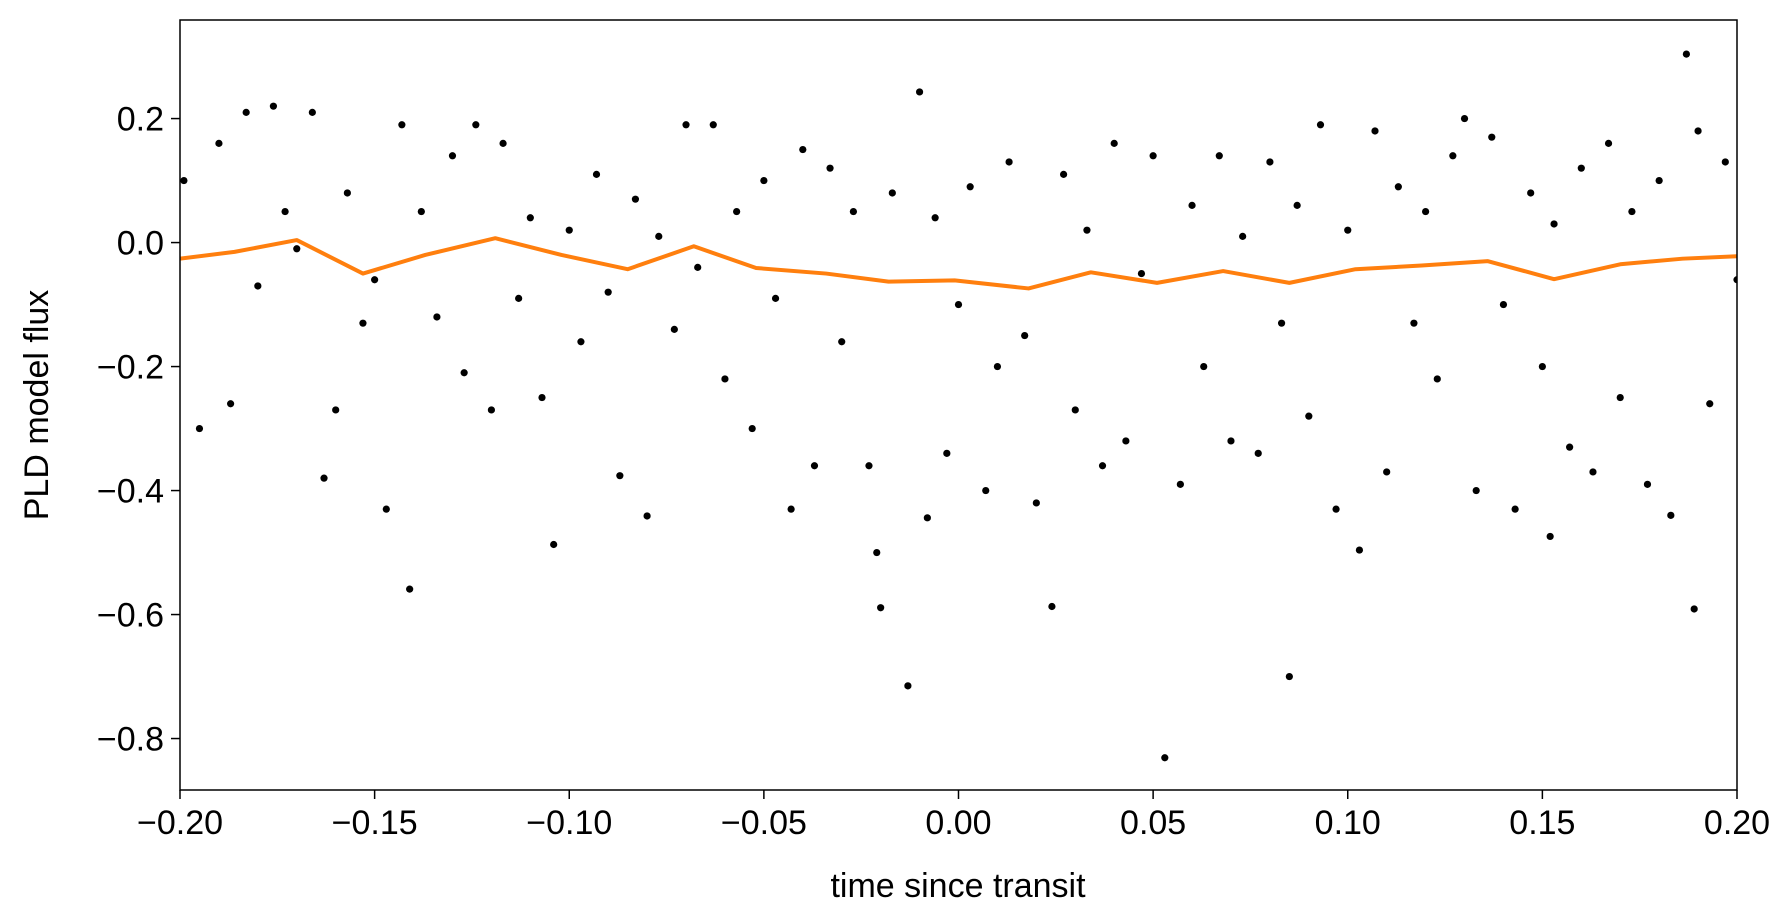  Describe the element at coordinates (1348, 823) in the screenshot. I see `x-tick-label: 0.10` at that location.